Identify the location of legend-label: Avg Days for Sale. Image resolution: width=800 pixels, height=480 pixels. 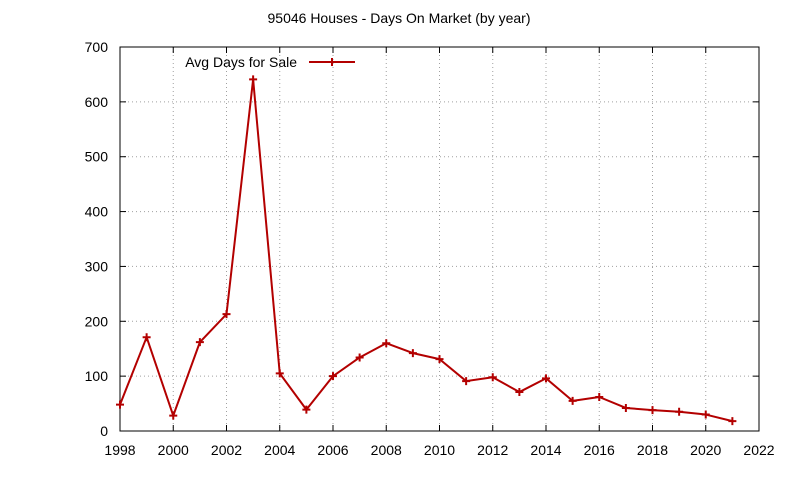
(241, 62).